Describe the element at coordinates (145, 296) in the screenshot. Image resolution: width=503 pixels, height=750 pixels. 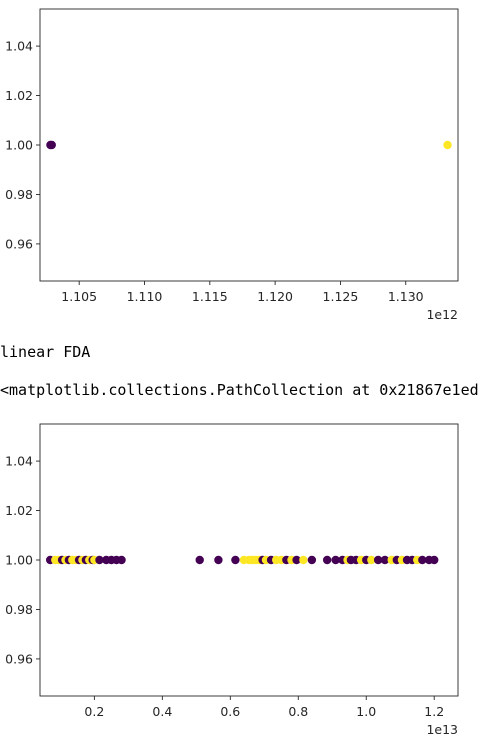
I see `x-tick-label: 1.110` at that location.